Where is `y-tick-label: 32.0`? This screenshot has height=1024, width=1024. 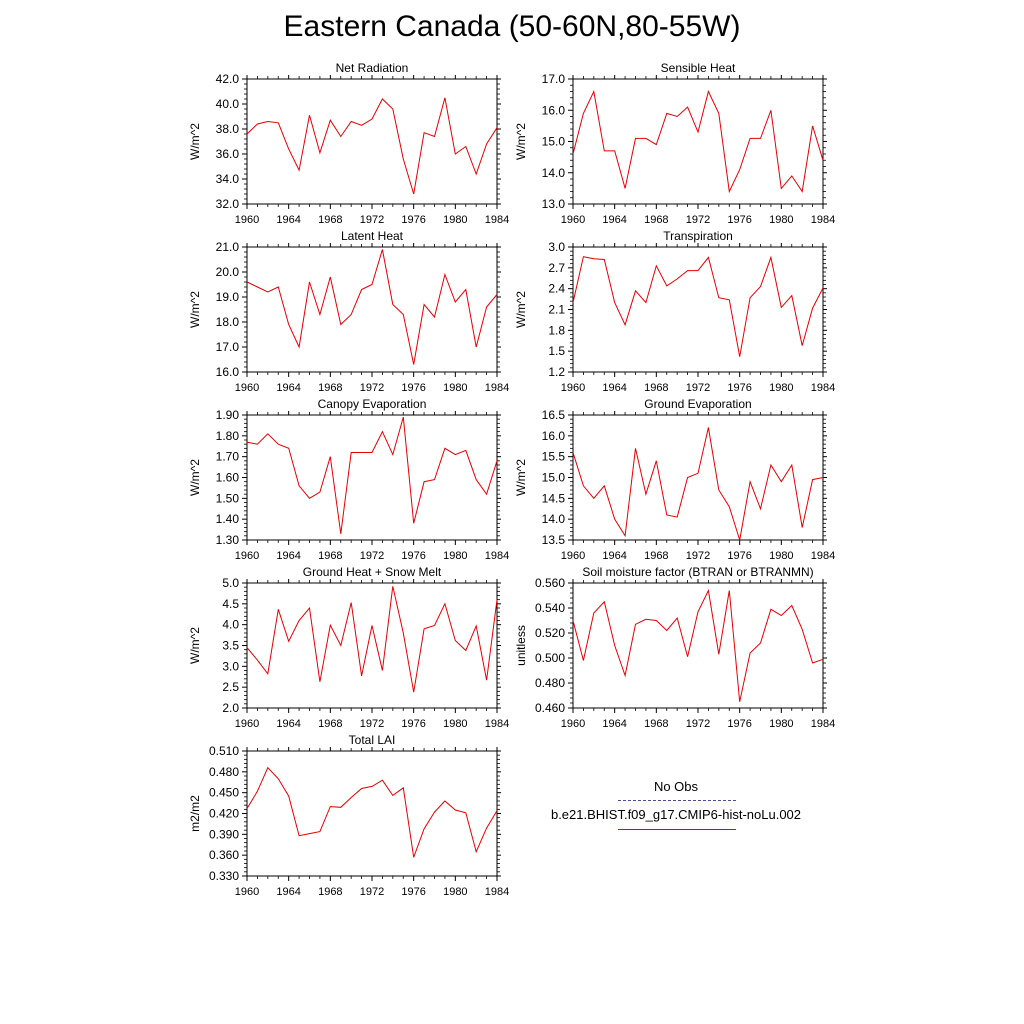 y-tick-label: 32.0 is located at coordinates (228, 204).